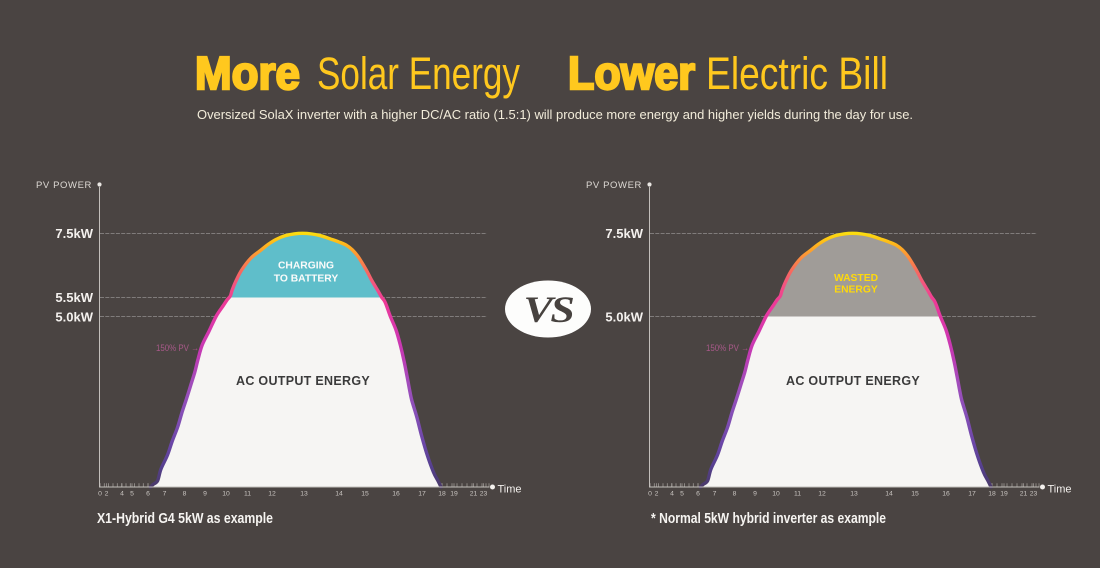  Describe the element at coordinates (306, 266) in the screenshot. I see `svg-text: CHARGING` at that location.